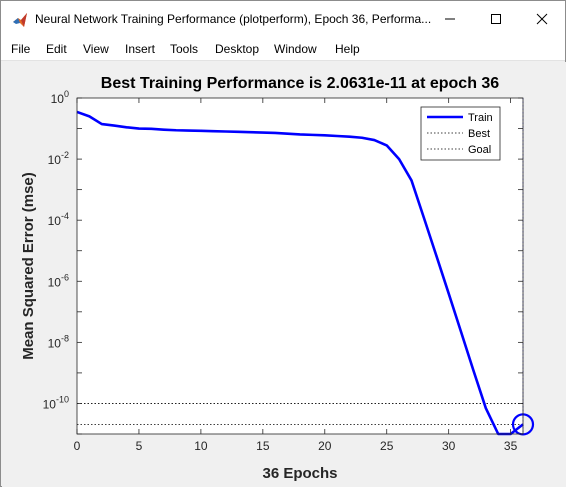 The width and height of the screenshot is (566, 487). What do you see at coordinates (295, 49) in the screenshot?
I see `menu-window: Window` at bounding box center [295, 49].